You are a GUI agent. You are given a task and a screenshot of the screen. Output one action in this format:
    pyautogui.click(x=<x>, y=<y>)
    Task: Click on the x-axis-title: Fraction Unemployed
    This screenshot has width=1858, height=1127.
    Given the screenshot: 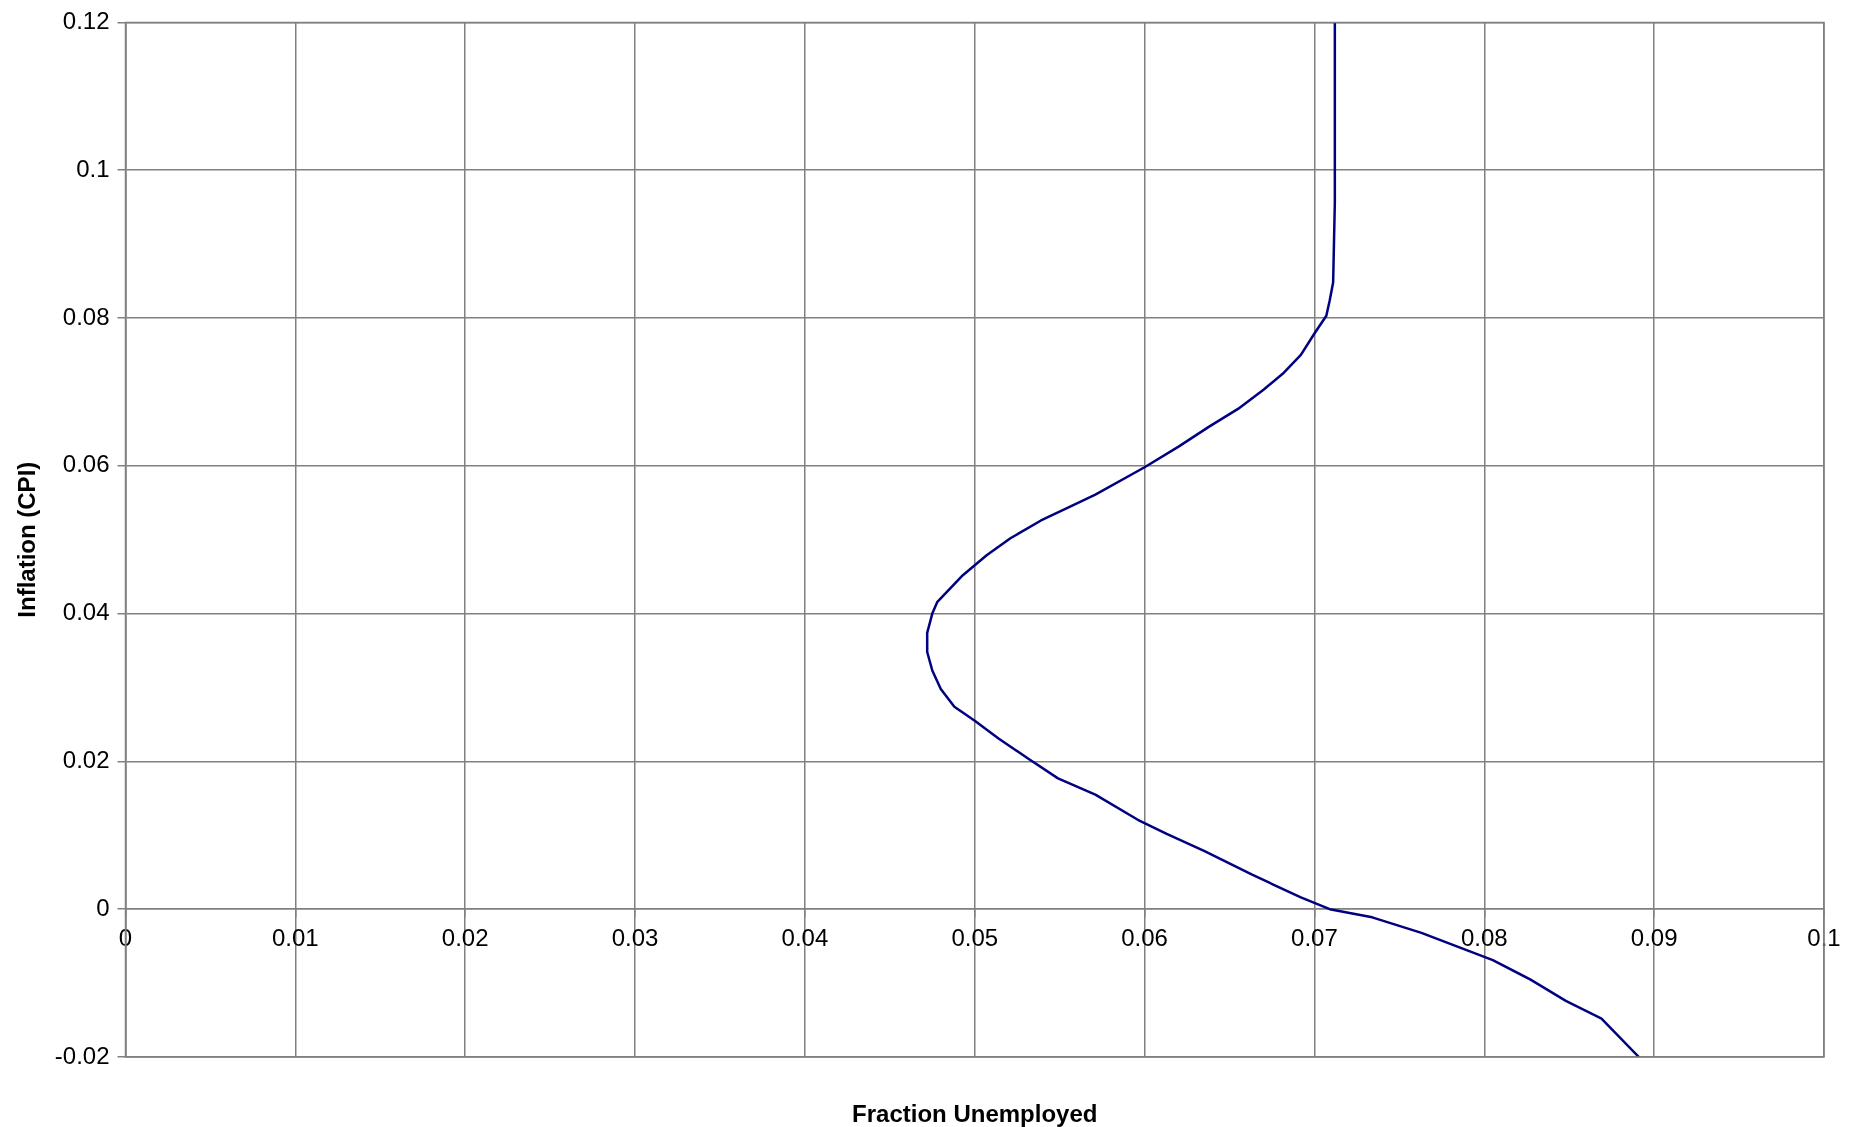 What is the action you would take?
    pyautogui.click(x=975, y=1113)
    